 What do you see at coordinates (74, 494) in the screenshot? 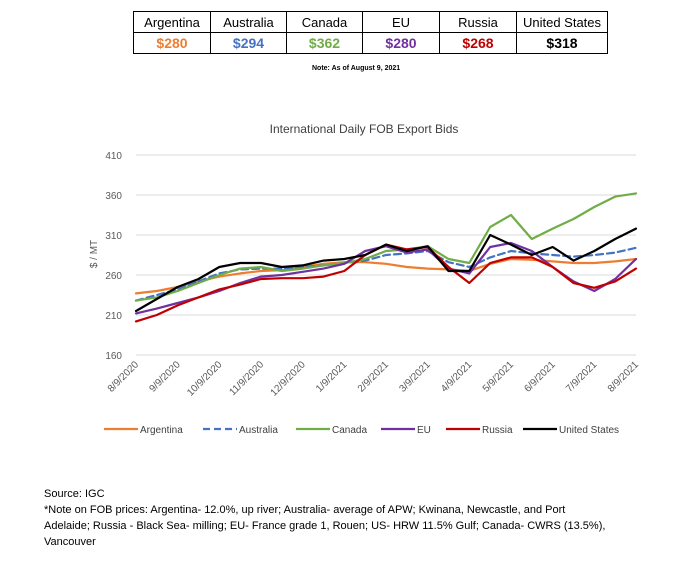
I see `source-line: Source: IGC` at bounding box center [74, 494].